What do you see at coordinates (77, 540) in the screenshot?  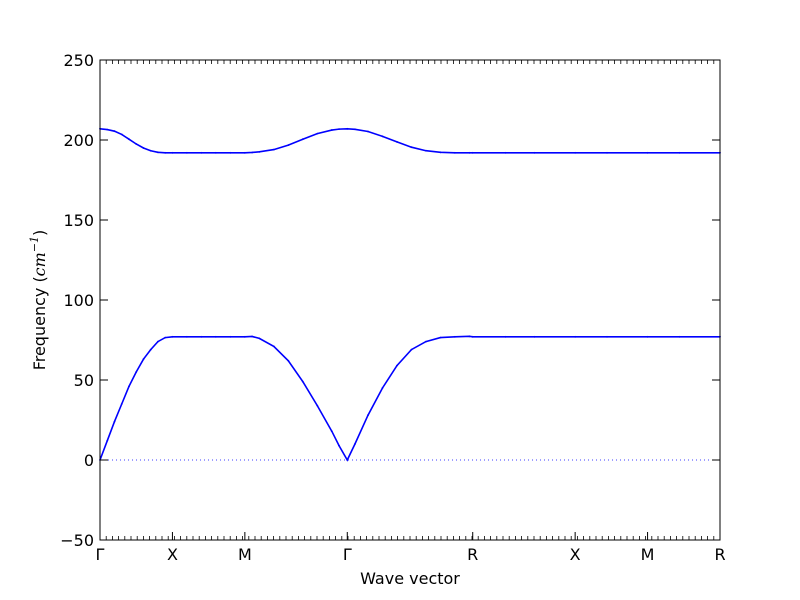 I see `y-tick-label: −50` at bounding box center [77, 540].